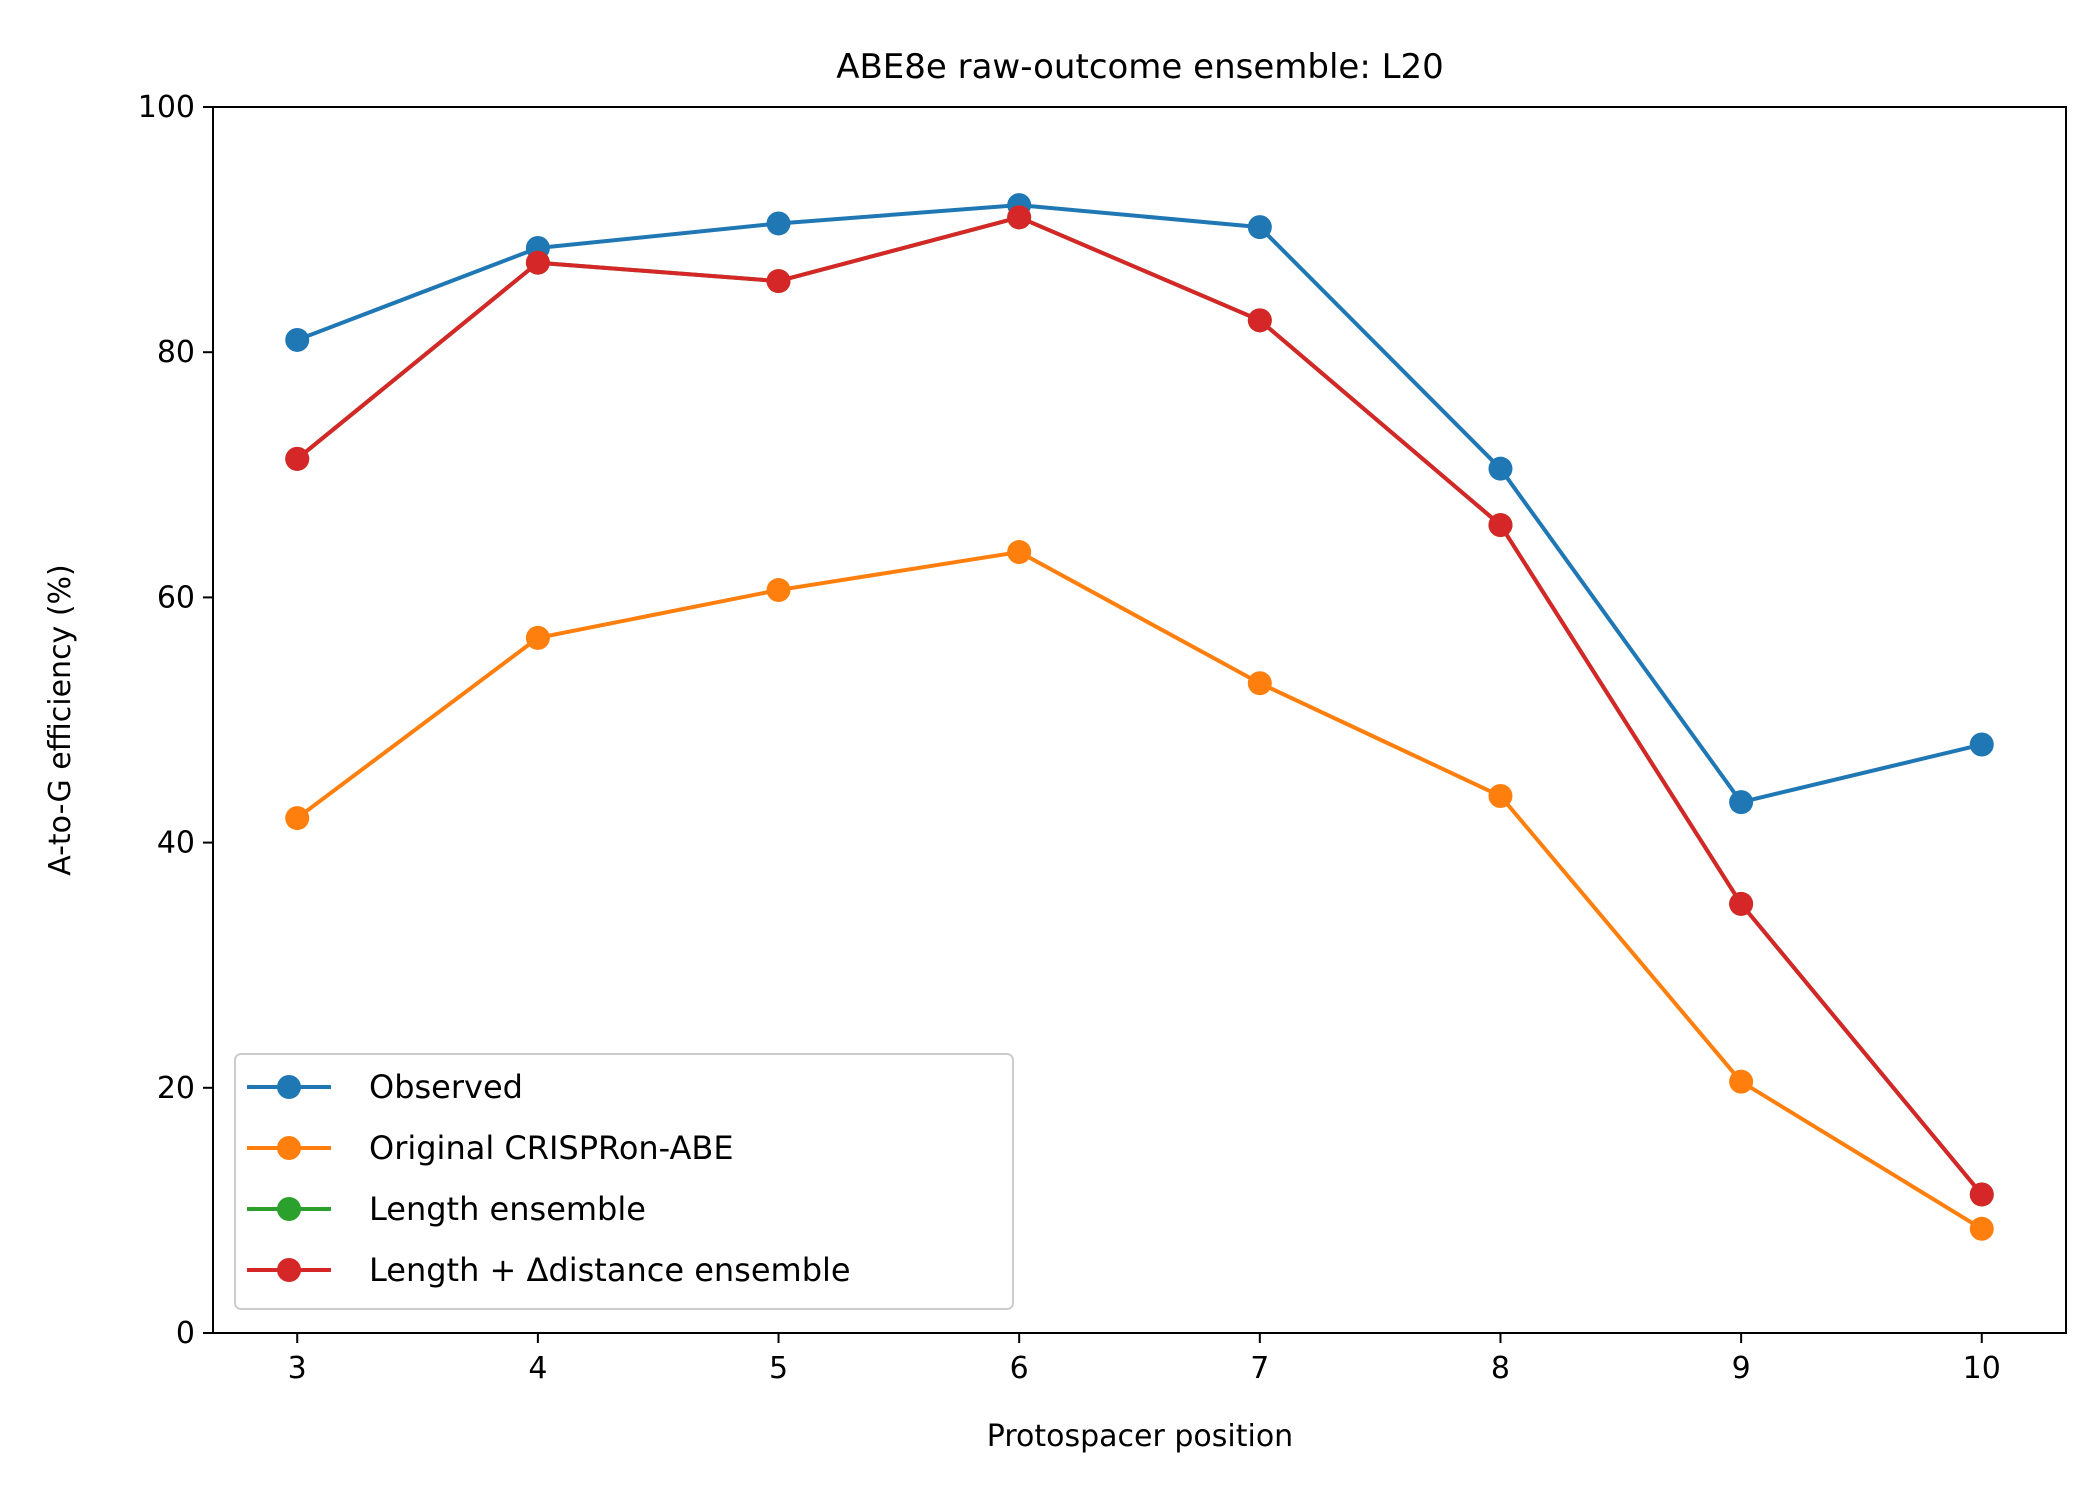 The image size is (2100, 1500). Describe the element at coordinates (1019, 1368) in the screenshot. I see `x-tick-label: 6` at that location.